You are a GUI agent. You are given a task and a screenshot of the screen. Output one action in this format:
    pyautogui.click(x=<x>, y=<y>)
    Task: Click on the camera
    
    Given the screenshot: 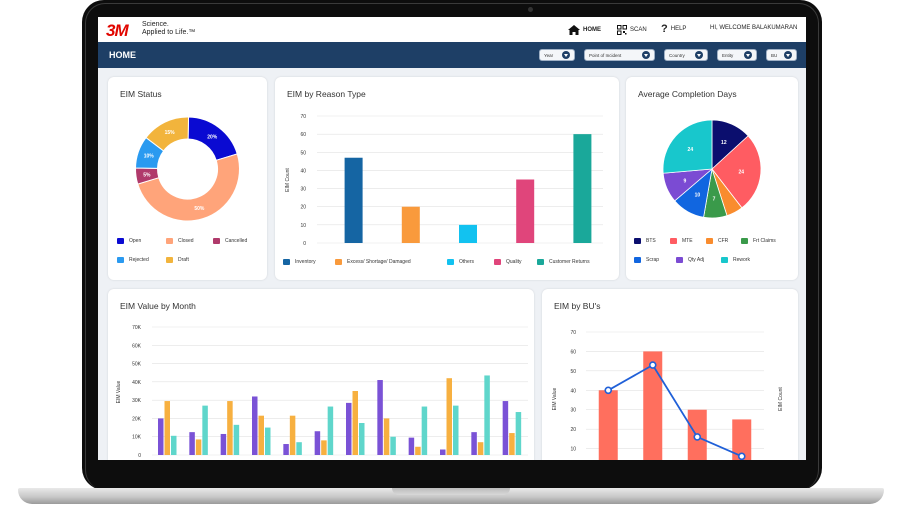 What is the action you would take?
    pyautogui.click(x=530, y=9)
    